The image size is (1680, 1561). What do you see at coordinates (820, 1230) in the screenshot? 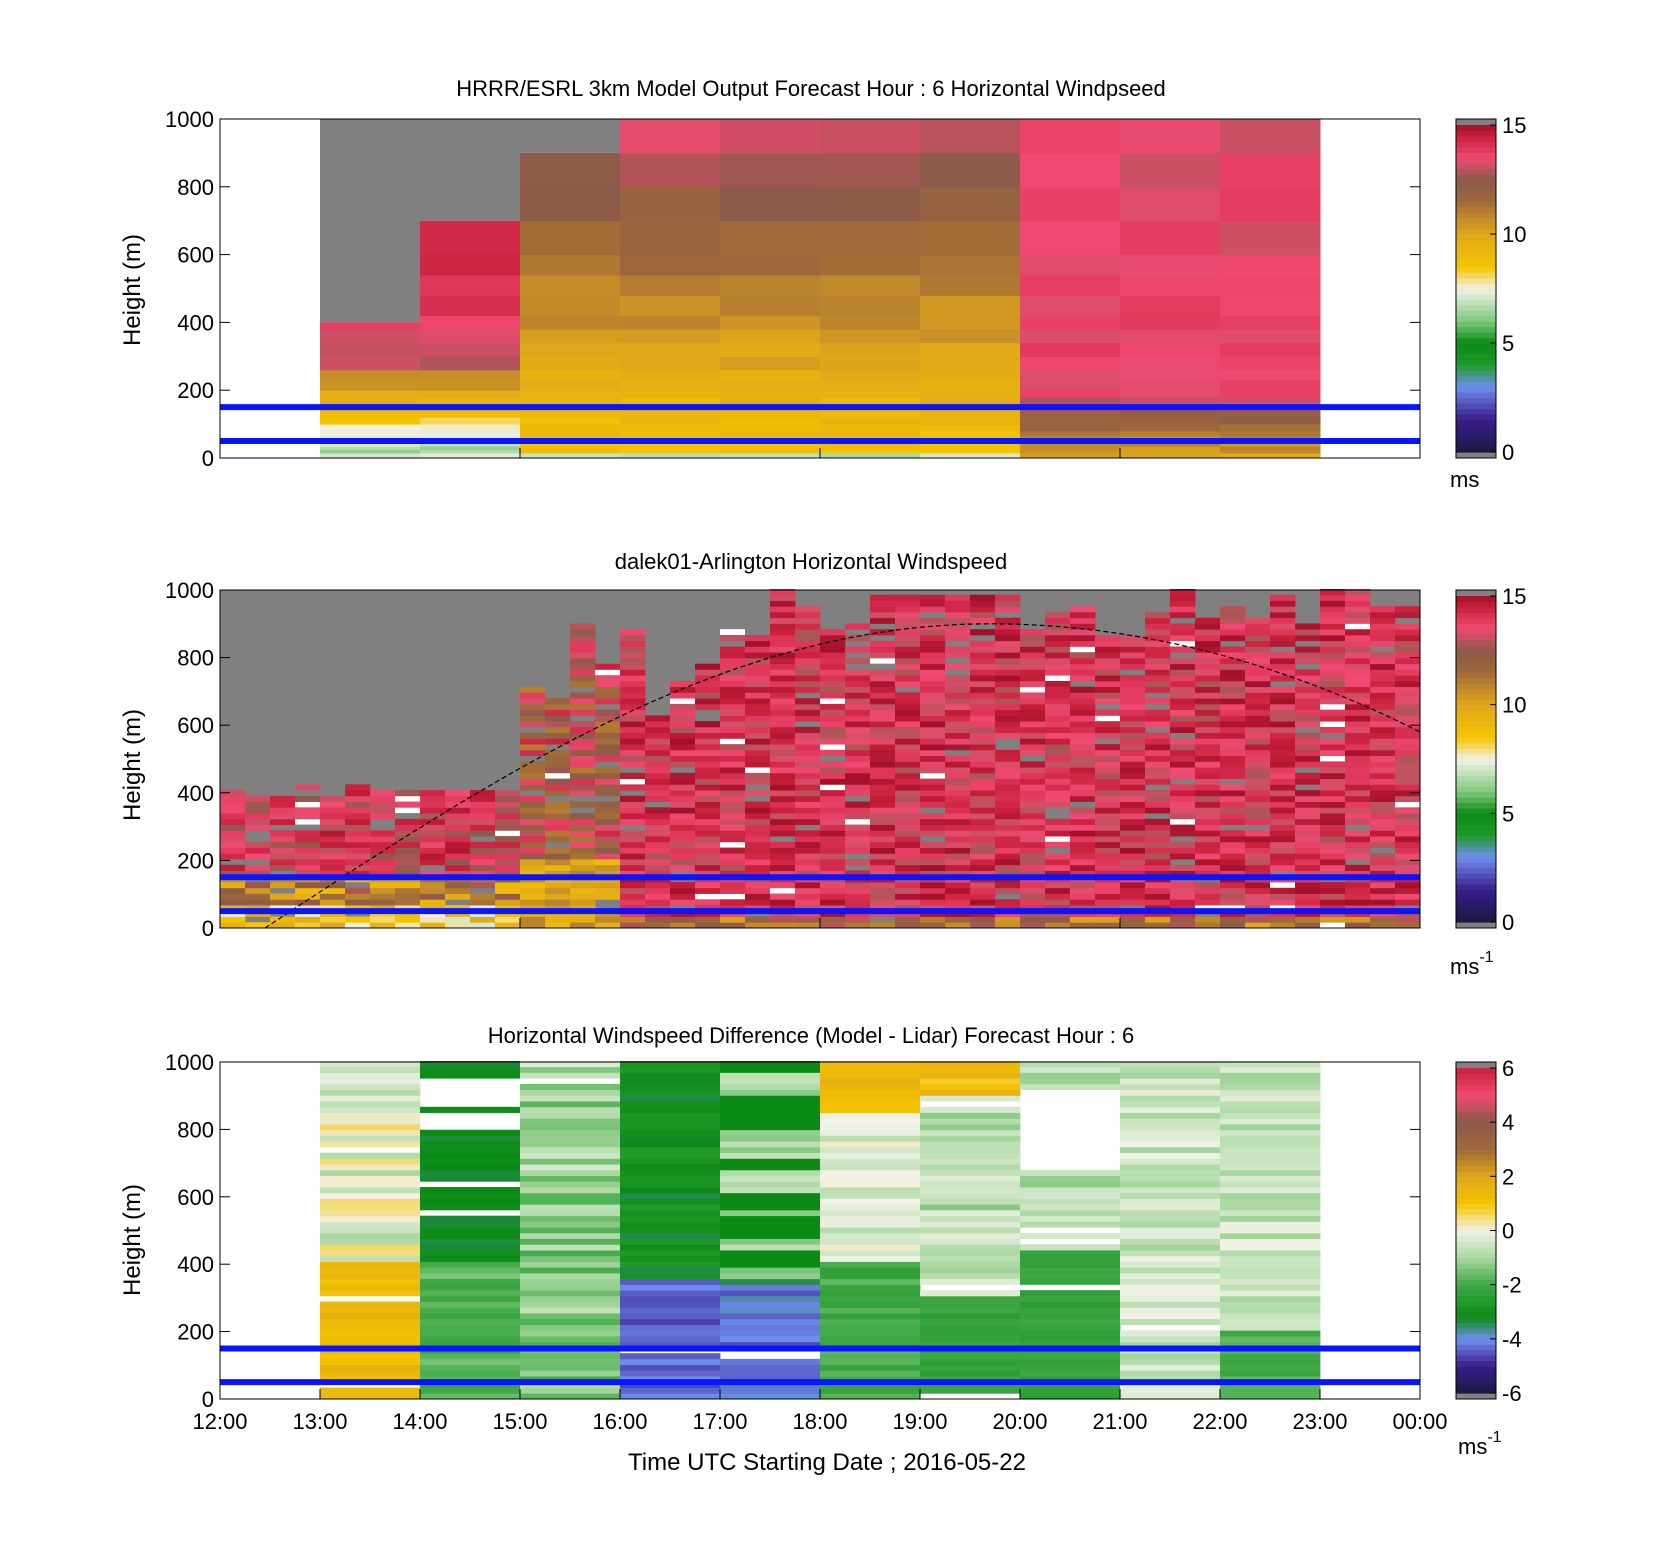
I see `difference-cells` at bounding box center [820, 1230].